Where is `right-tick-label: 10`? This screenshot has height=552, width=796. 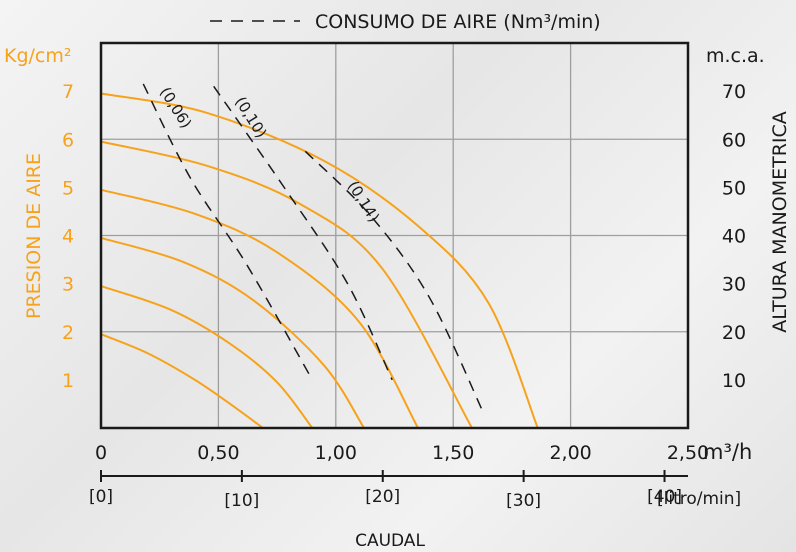
right-tick-label: 10 is located at coordinates (734, 381).